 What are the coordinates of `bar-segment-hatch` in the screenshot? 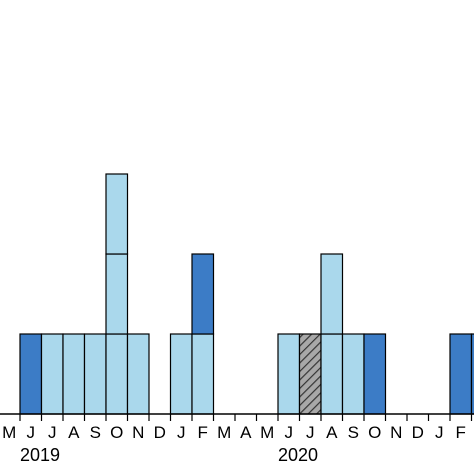 It's located at (310, 374).